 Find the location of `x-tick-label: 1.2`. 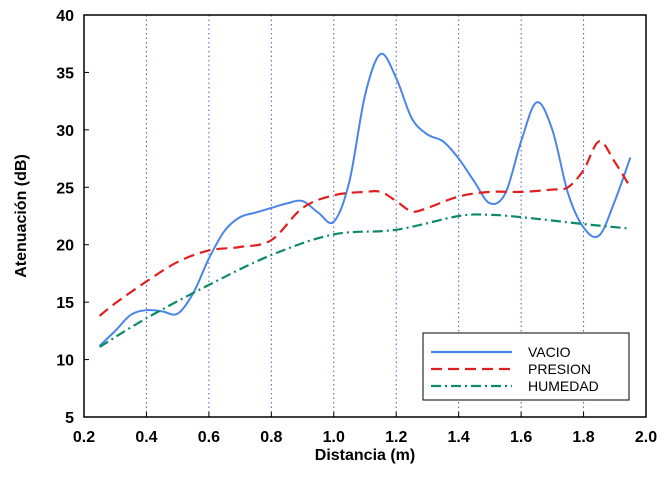

x-tick-label: 1.2 is located at coordinates (396, 437).